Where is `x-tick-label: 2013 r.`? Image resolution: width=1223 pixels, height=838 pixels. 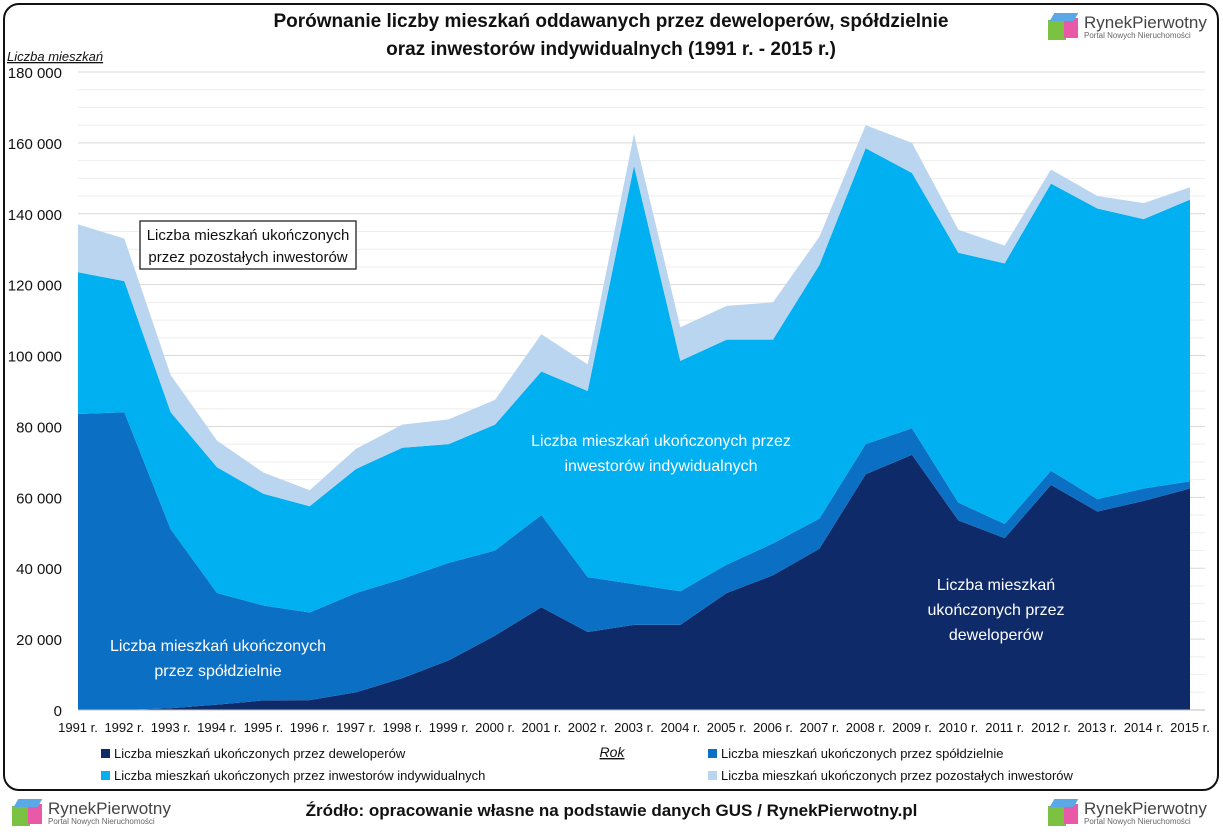 x-tick-label: 2013 r. is located at coordinates (1097, 727).